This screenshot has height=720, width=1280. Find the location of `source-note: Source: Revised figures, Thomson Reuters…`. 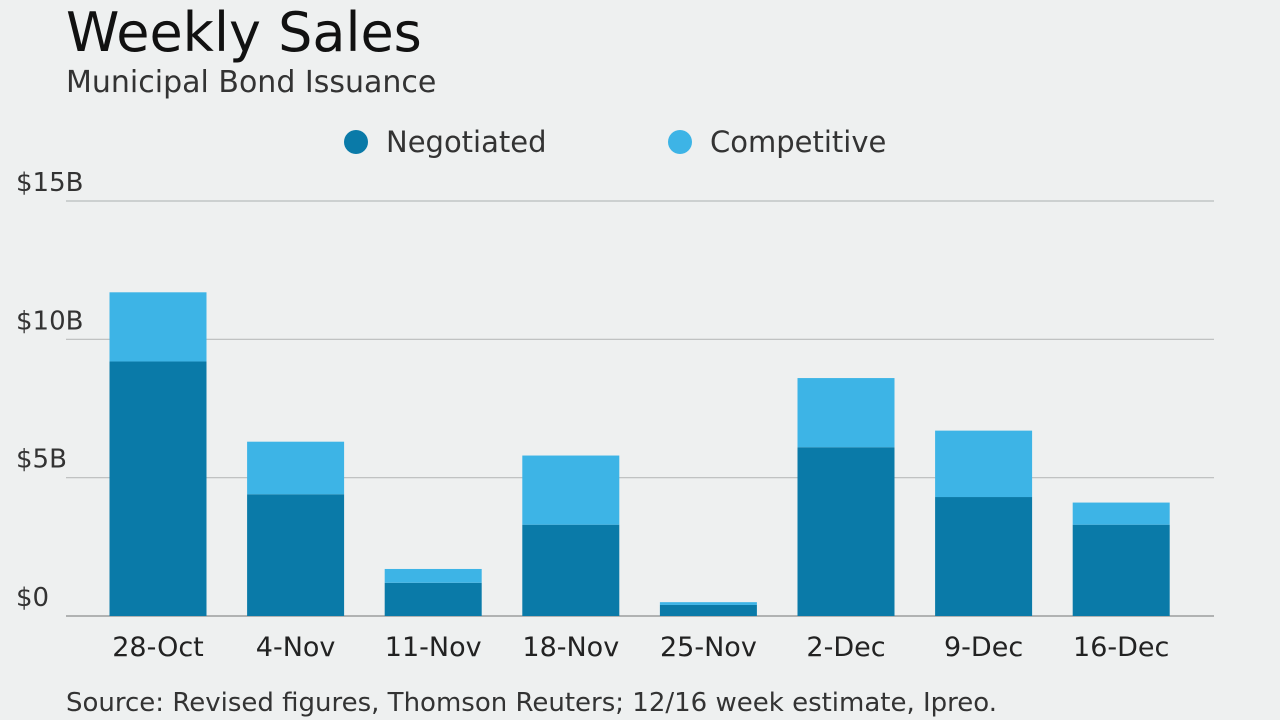

source-note: Source: Revised figures, Thomson Reuters… is located at coordinates (532, 703).